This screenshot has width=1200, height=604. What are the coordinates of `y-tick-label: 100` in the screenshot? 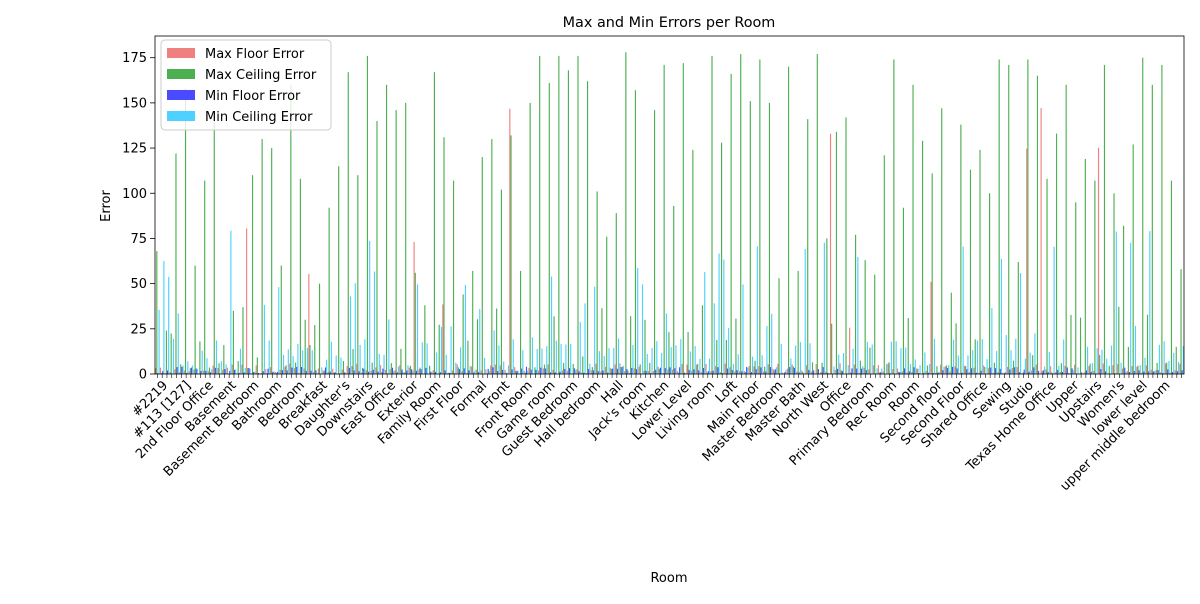 It's located at (134, 194).